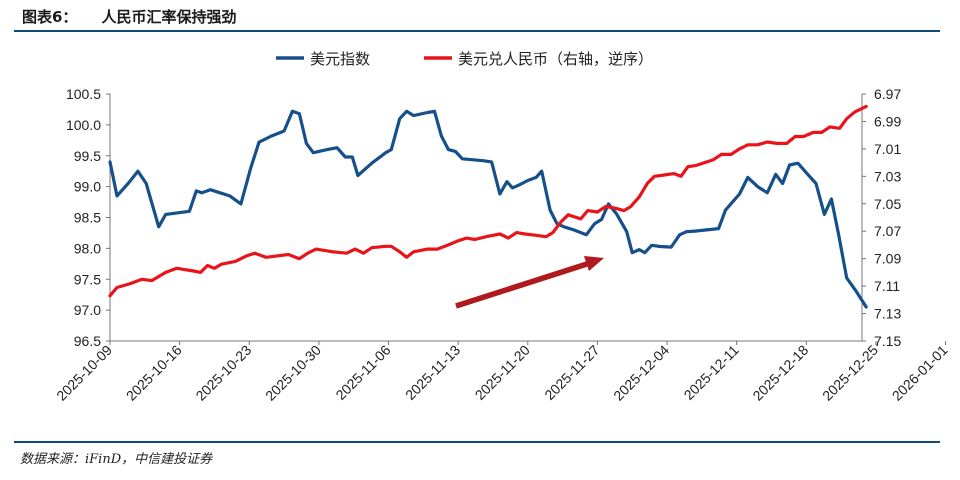 The height and width of the screenshot is (480, 960). I want to click on right-tick-label: 6.99, so click(887, 121).